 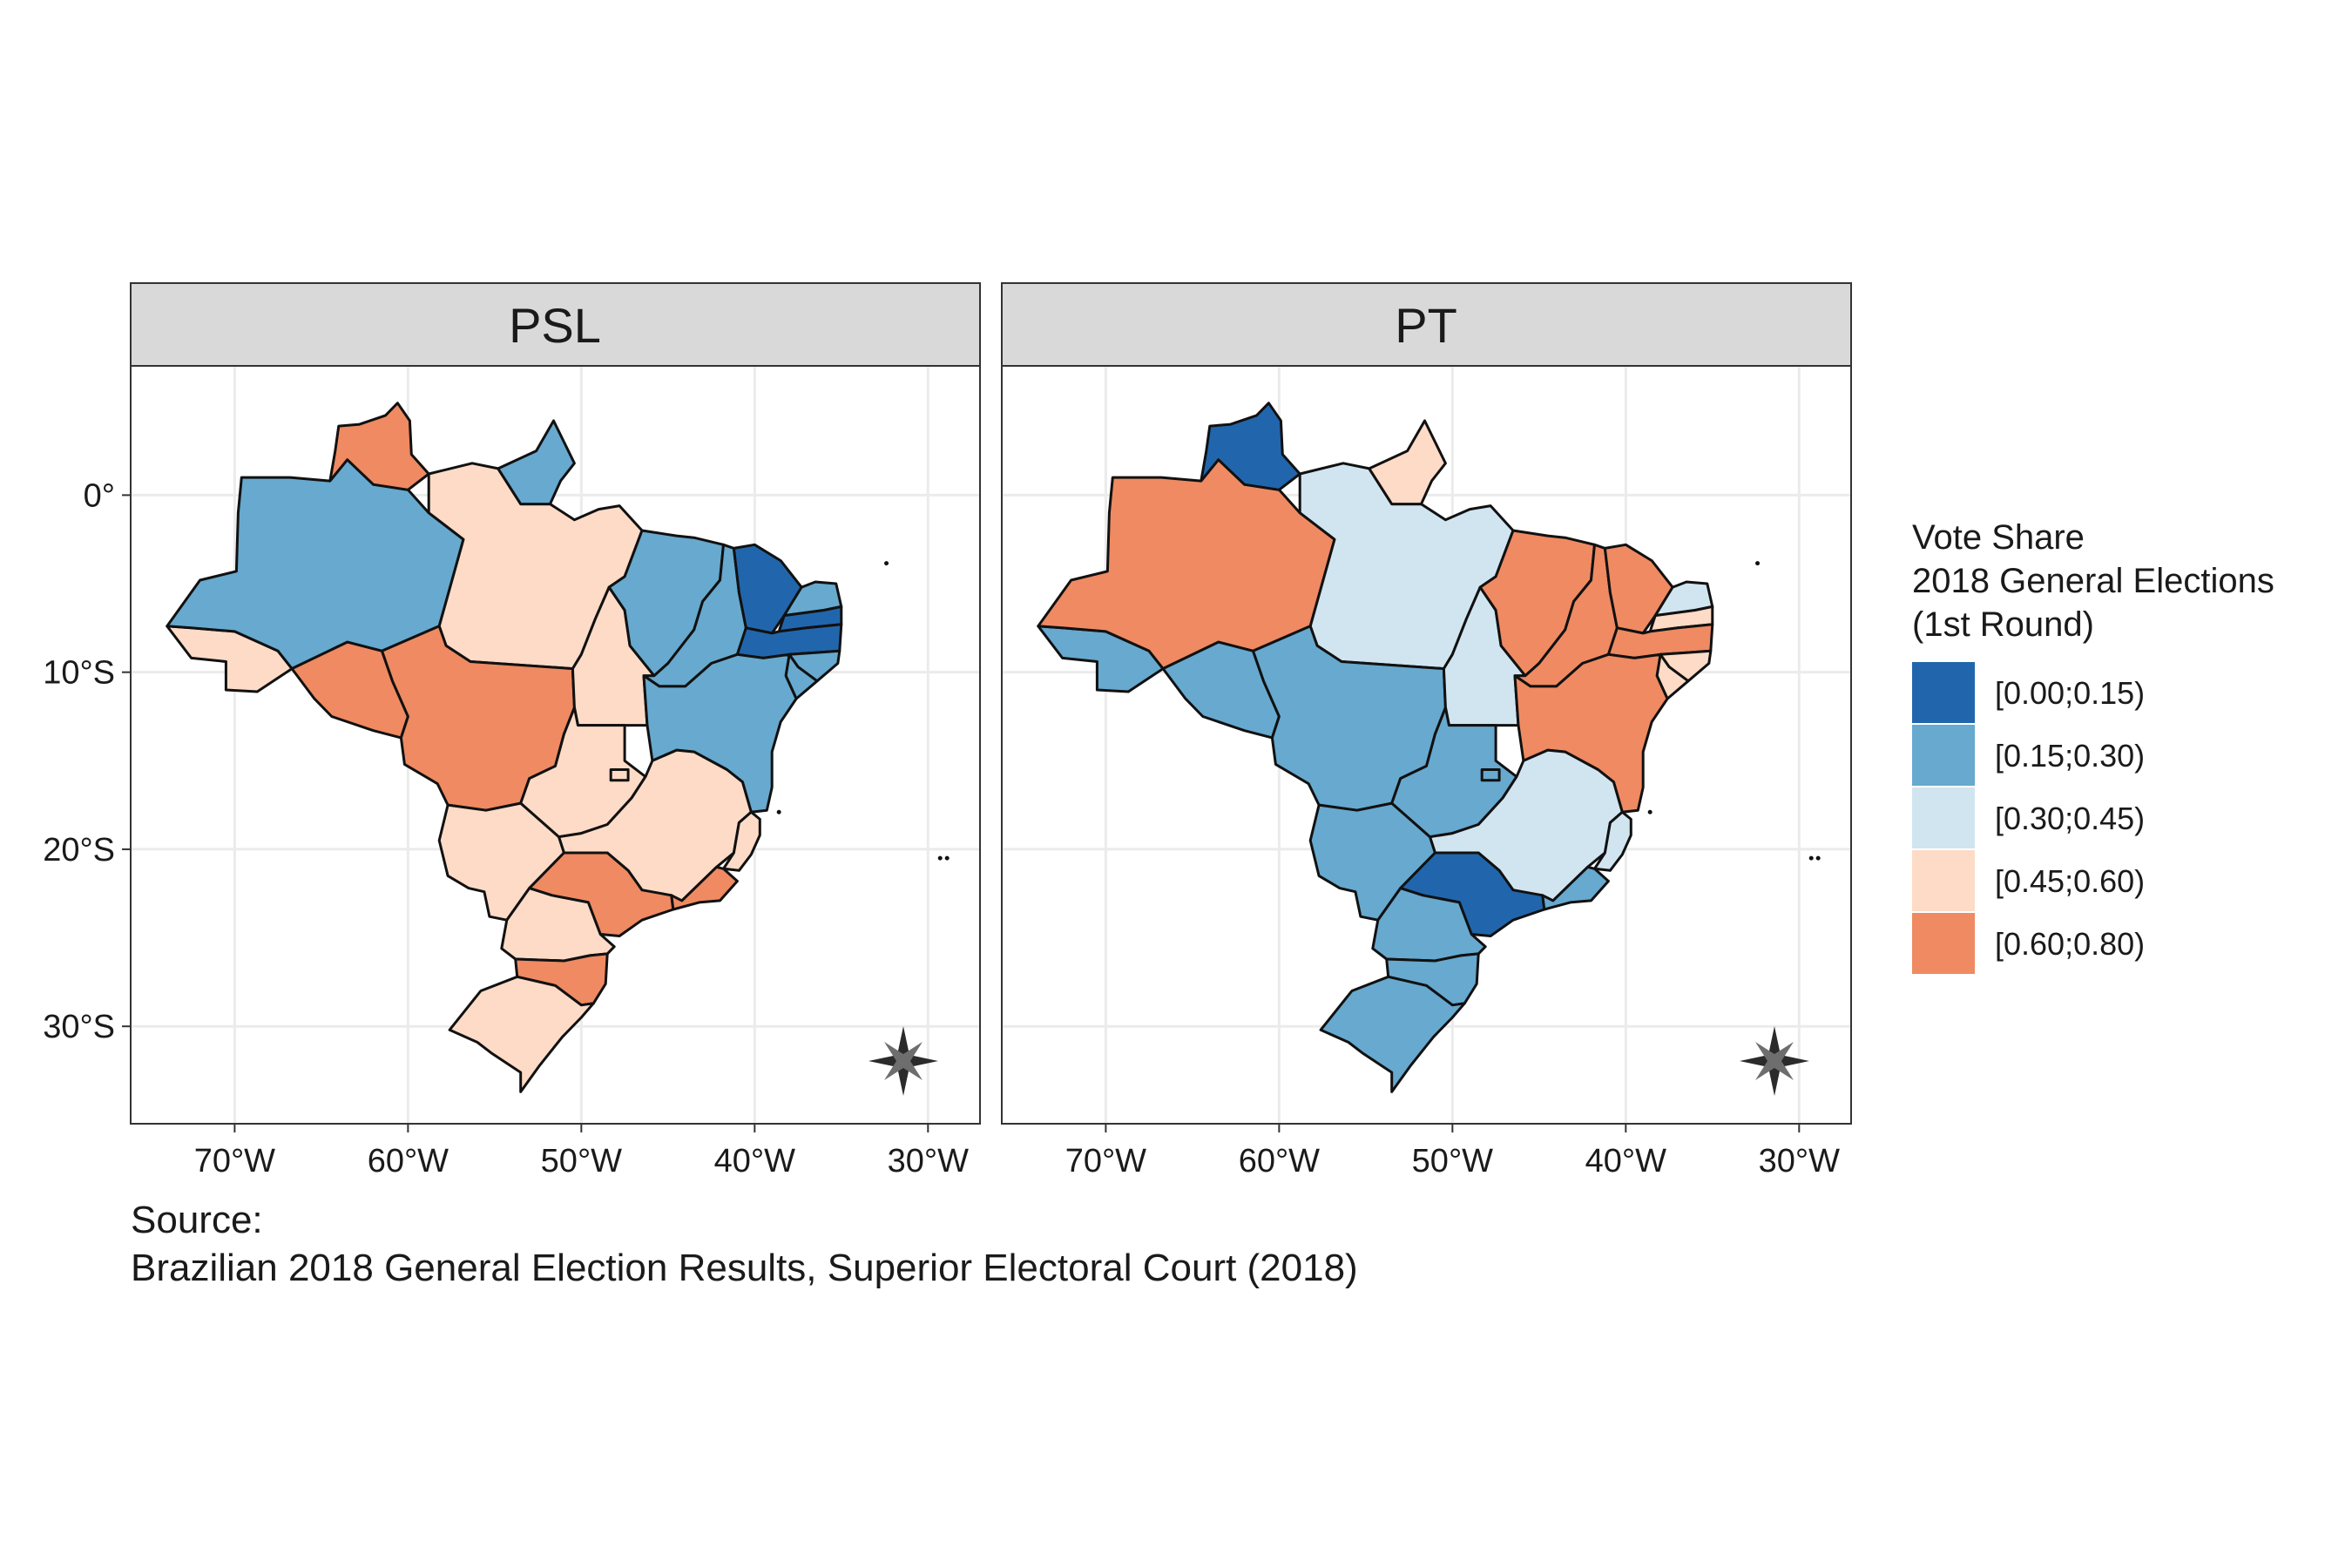 What do you see at coordinates (197, 1220) in the screenshot?
I see `caption-line-1: Source:` at bounding box center [197, 1220].